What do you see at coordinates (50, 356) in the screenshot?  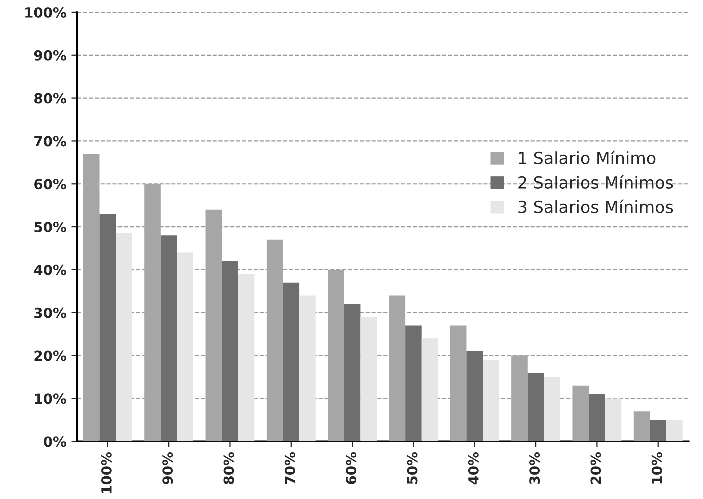 I see `y-tick-label: 20%` at bounding box center [50, 356].